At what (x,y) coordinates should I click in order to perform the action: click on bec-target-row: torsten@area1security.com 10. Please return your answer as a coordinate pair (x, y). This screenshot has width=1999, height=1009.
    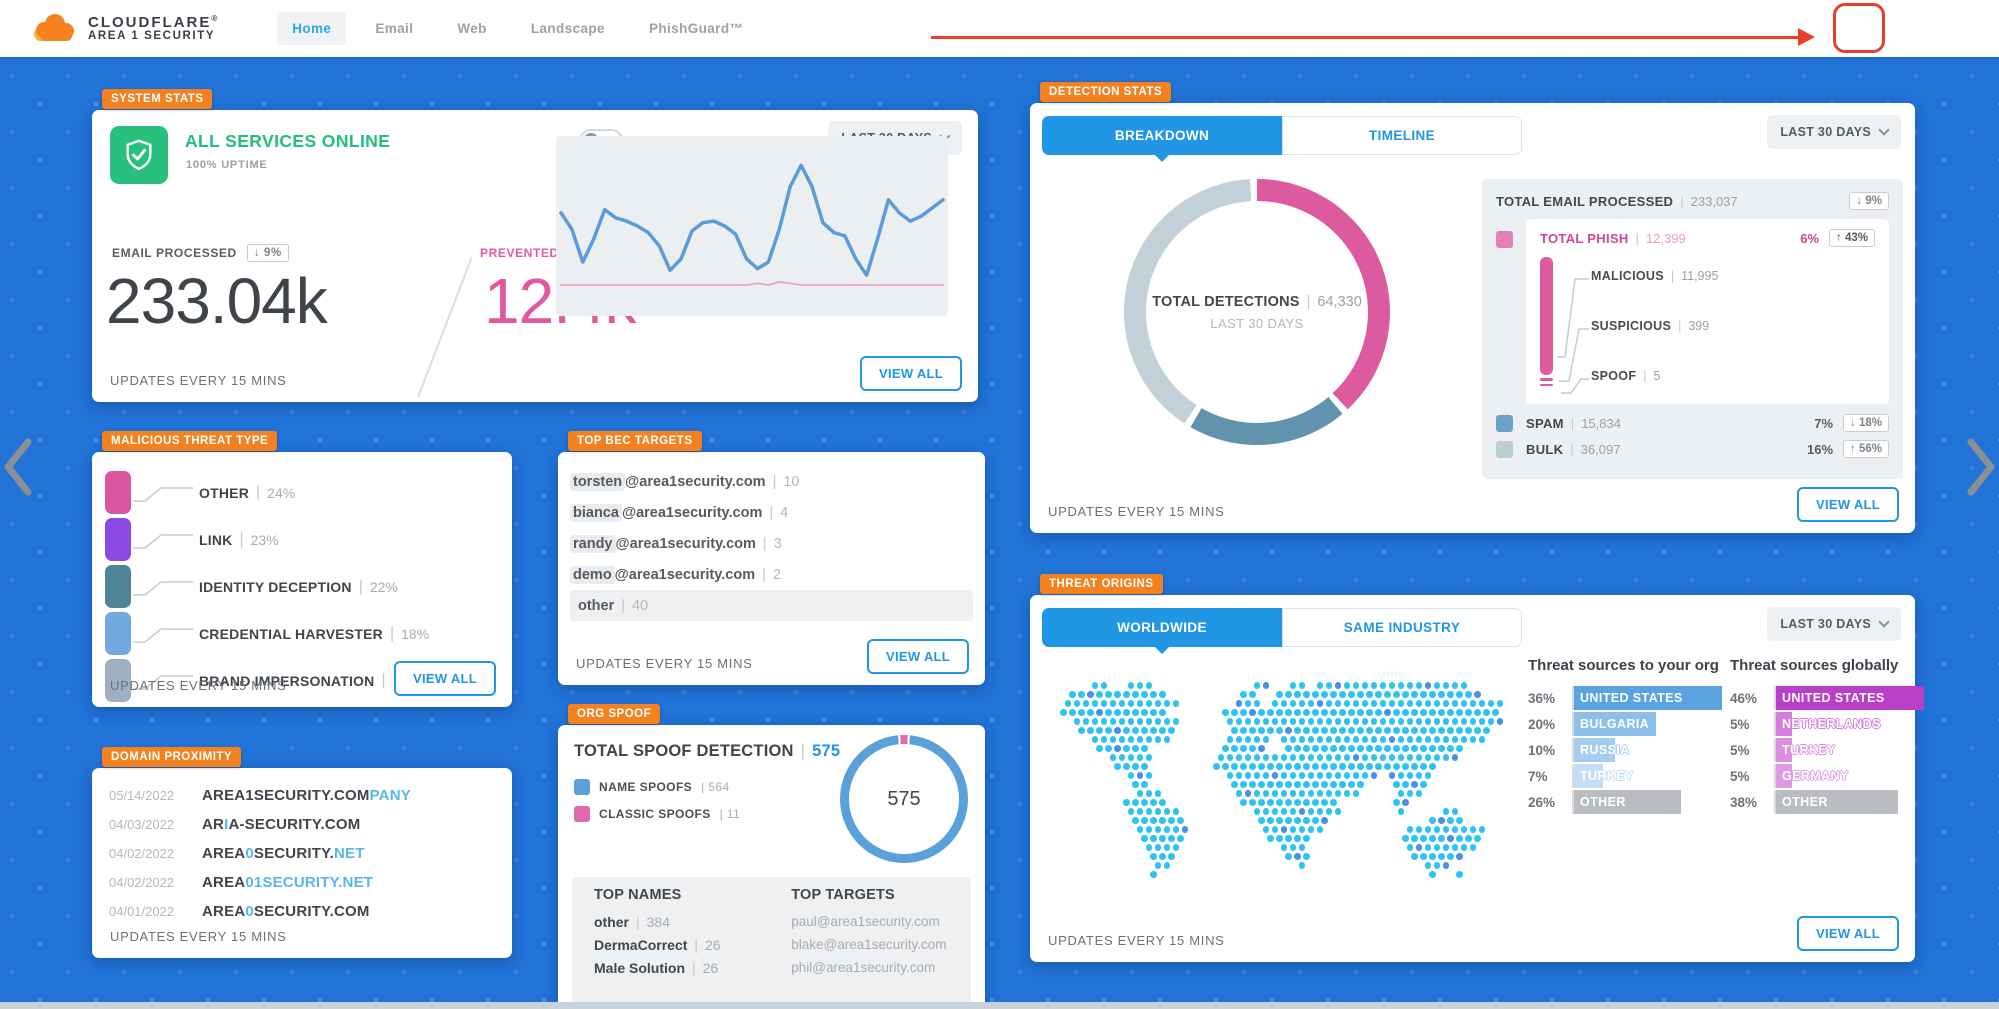
    Looking at the image, I should click on (771, 481).